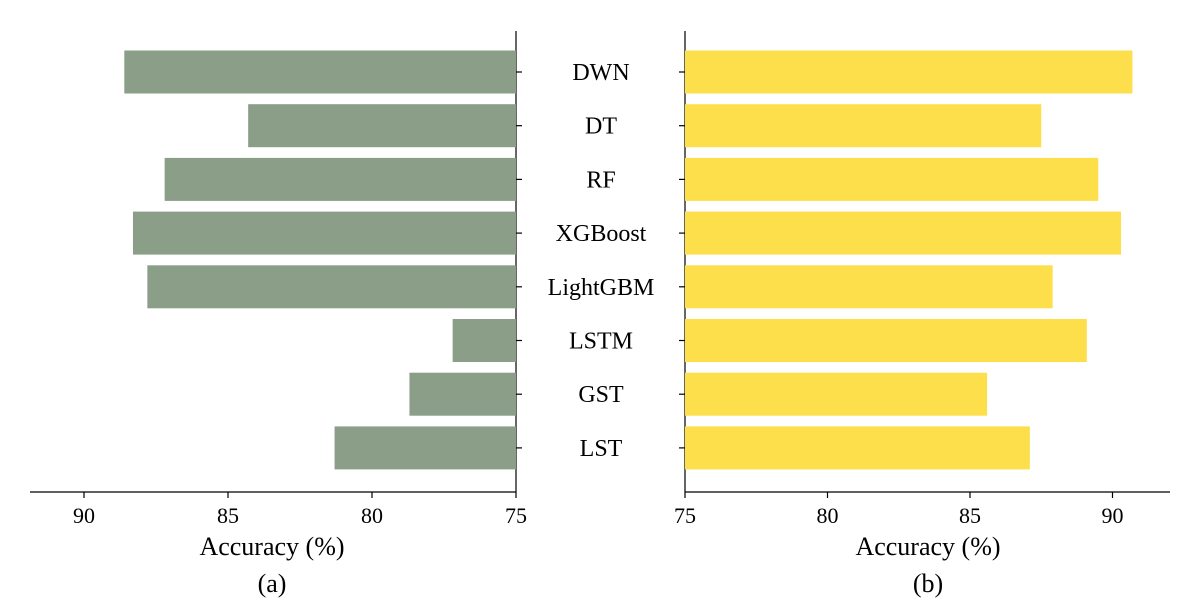 The image size is (1200, 600). What do you see at coordinates (516, 515) in the screenshot?
I see `panel-a-x-tick-label-75: 75` at bounding box center [516, 515].